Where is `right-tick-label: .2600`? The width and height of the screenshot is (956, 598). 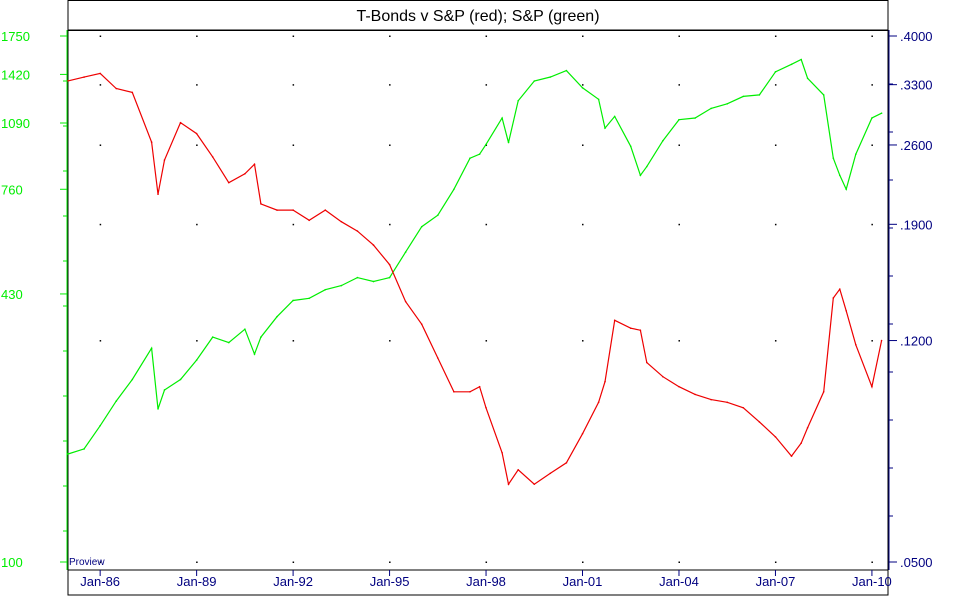
right-tick-label: .2600 is located at coordinates (916, 145).